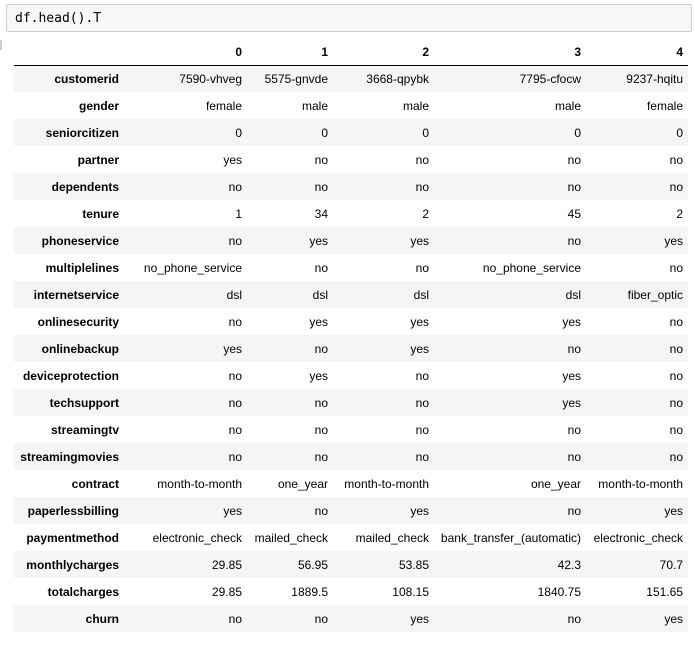  I want to click on row-label: contract, so click(95, 483).